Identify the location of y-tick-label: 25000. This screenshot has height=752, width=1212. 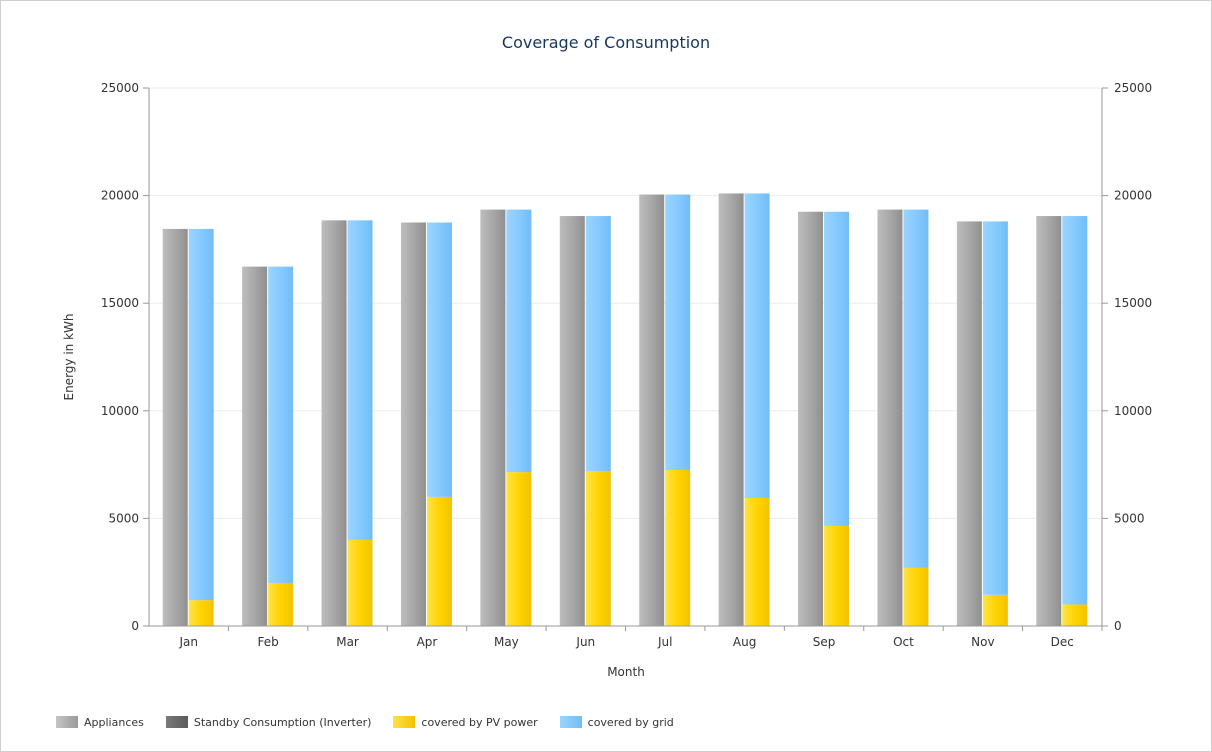
(120, 88).